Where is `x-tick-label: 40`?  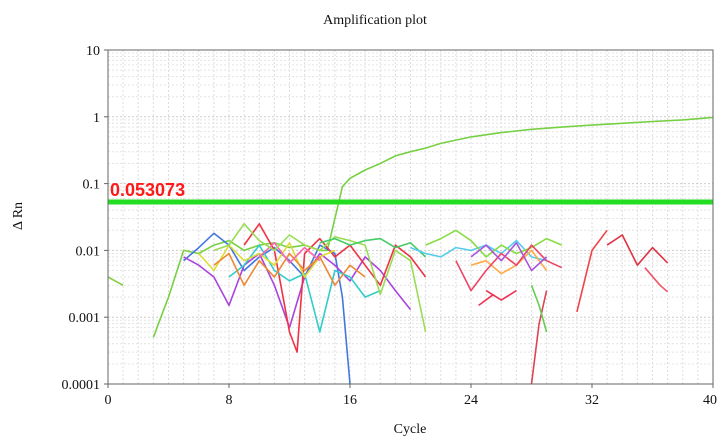 x-tick-label: 40 is located at coordinates (710, 400).